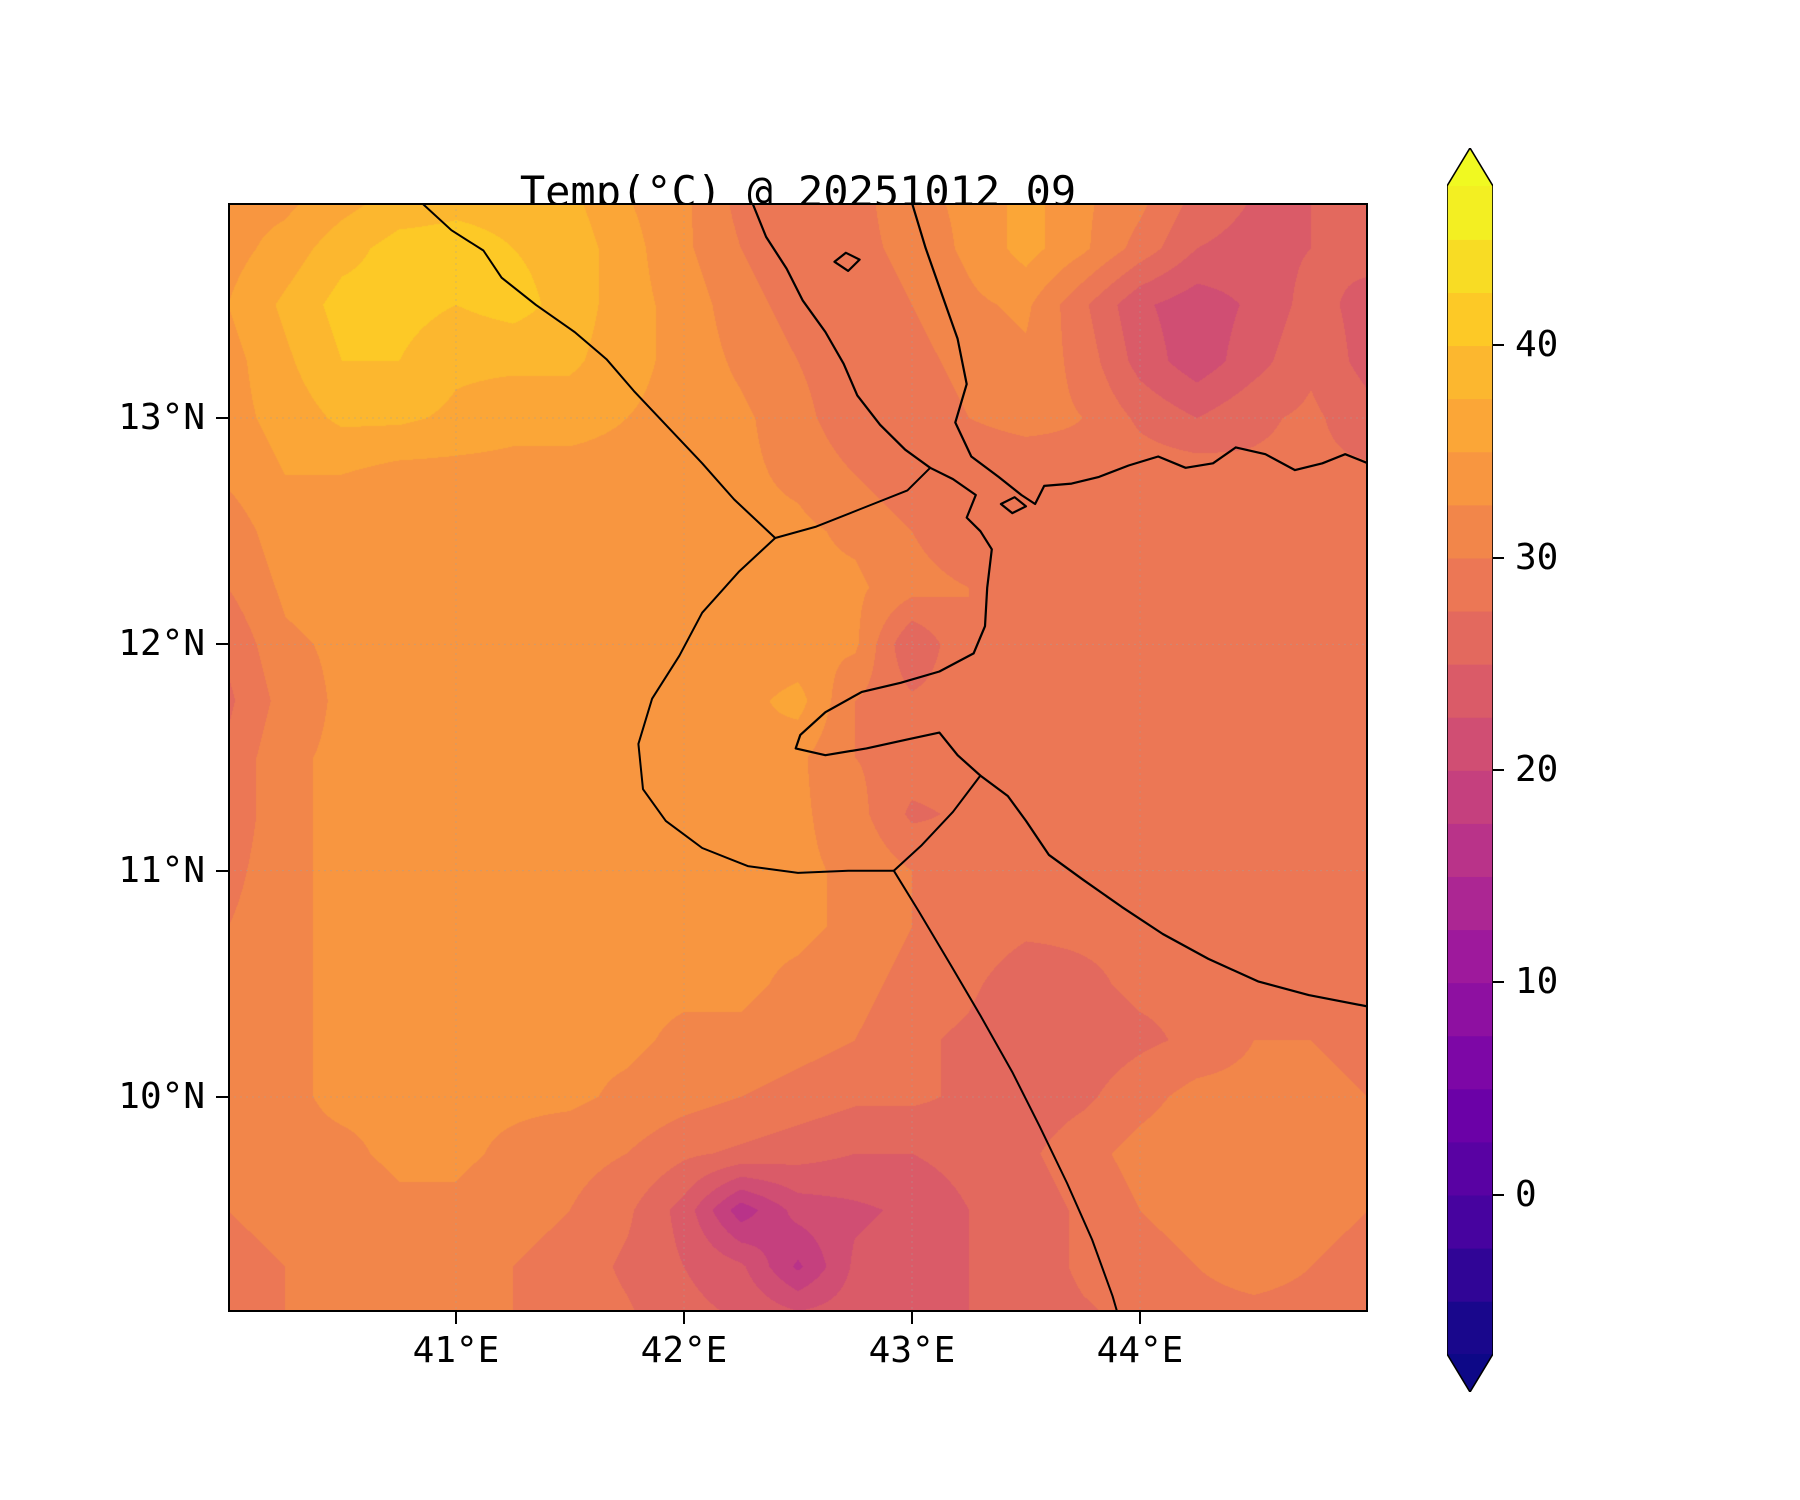 Image resolution: width=1800 pixels, height=1500 pixels. I want to click on y-tick-label: 11°N, so click(161, 870).